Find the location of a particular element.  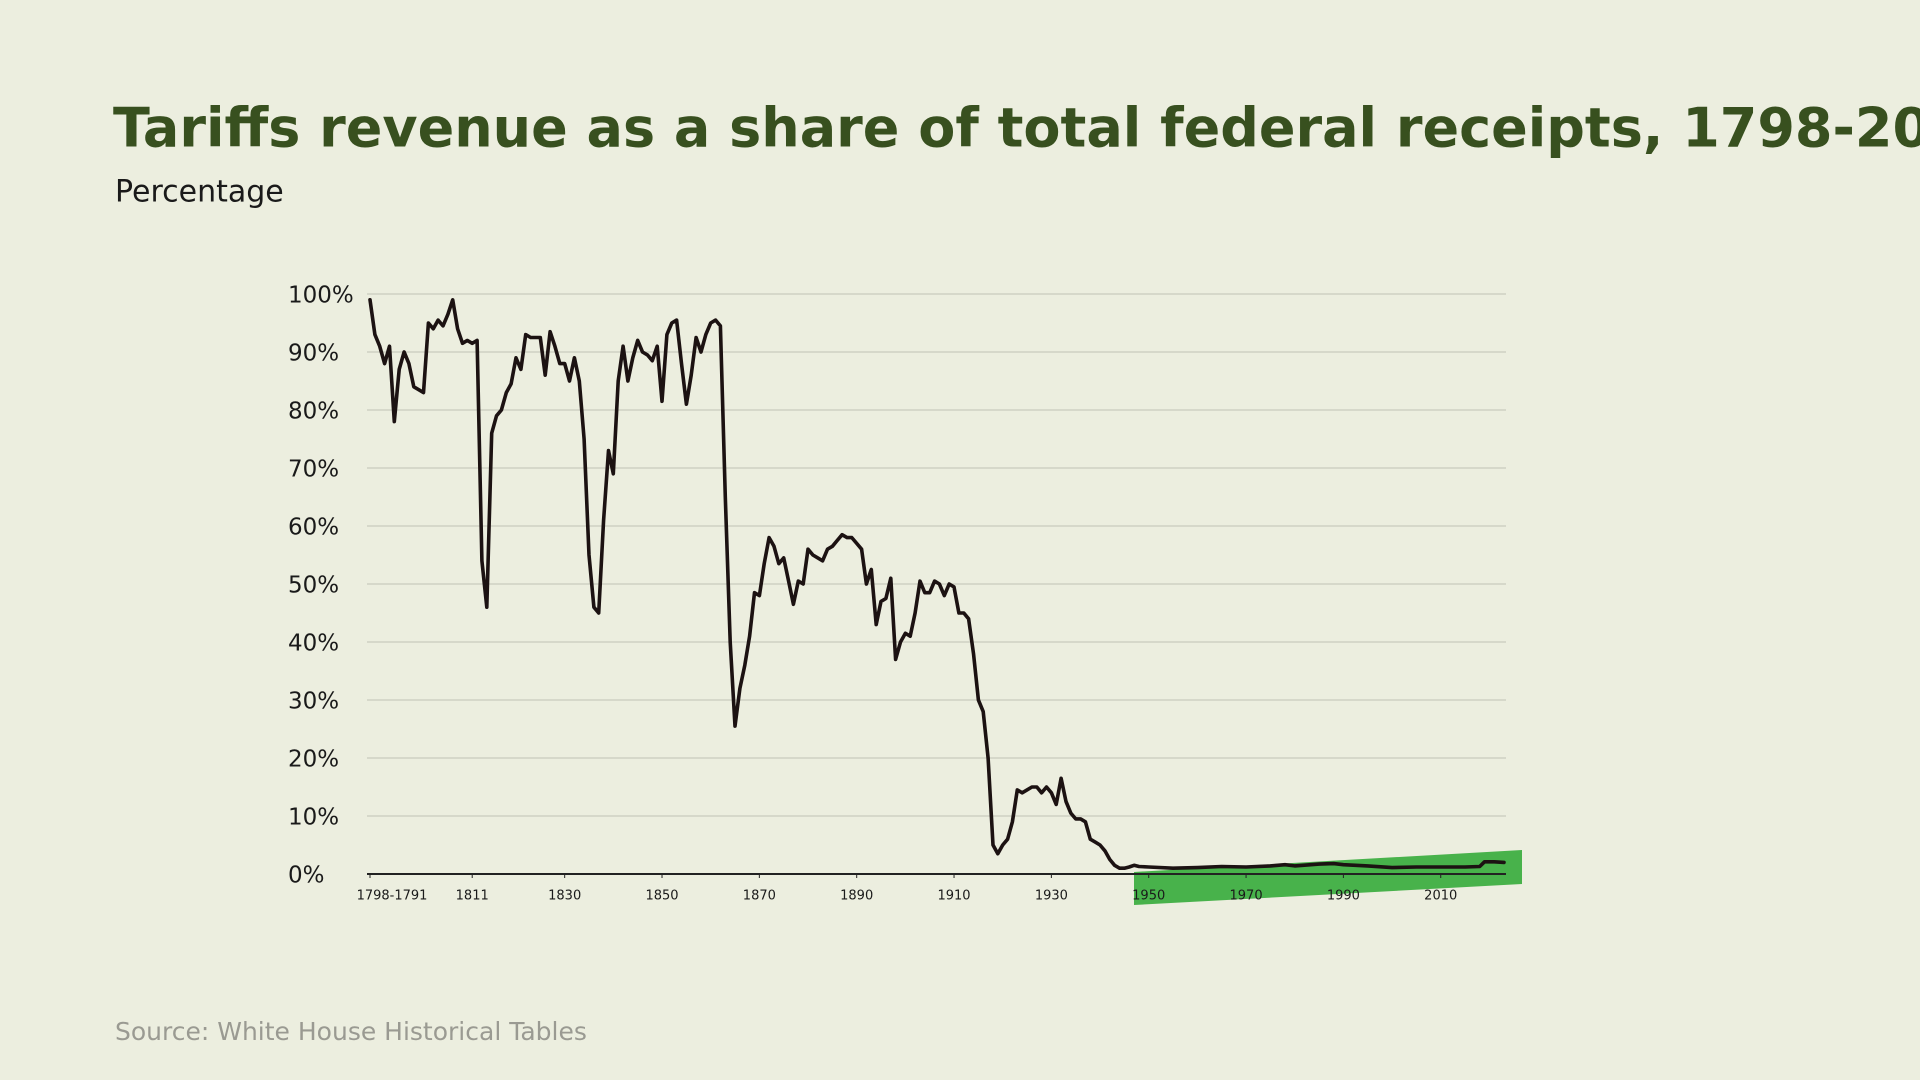

y-tick-label: 50% is located at coordinates (313, 586).